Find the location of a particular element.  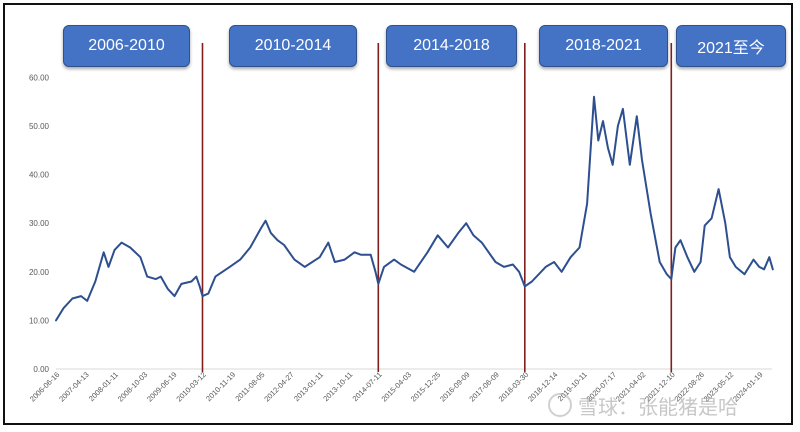

x-tick-label: 2011-08-05 is located at coordinates (249, 386).